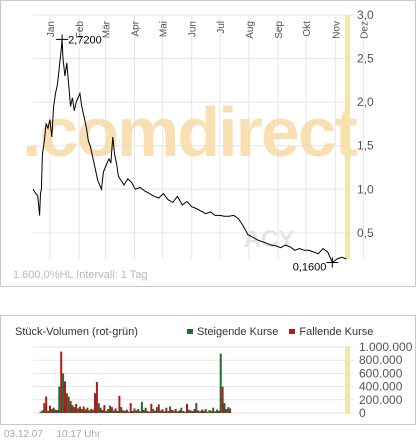  I want to click on y-tick-label: 1,0, so click(365, 189).